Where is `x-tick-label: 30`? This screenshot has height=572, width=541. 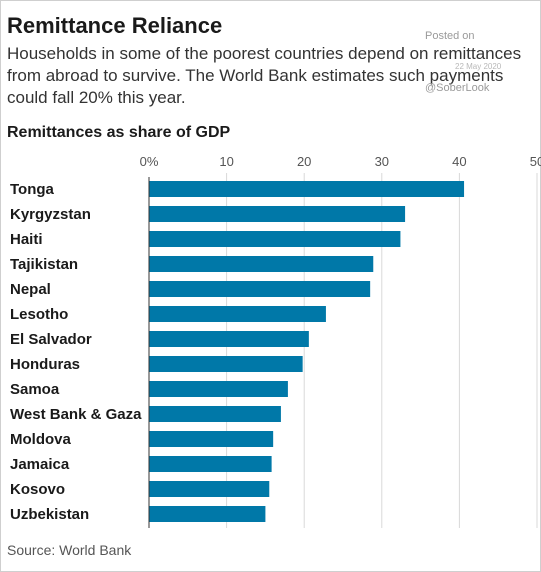
x-tick-label: 30 is located at coordinates (382, 161).